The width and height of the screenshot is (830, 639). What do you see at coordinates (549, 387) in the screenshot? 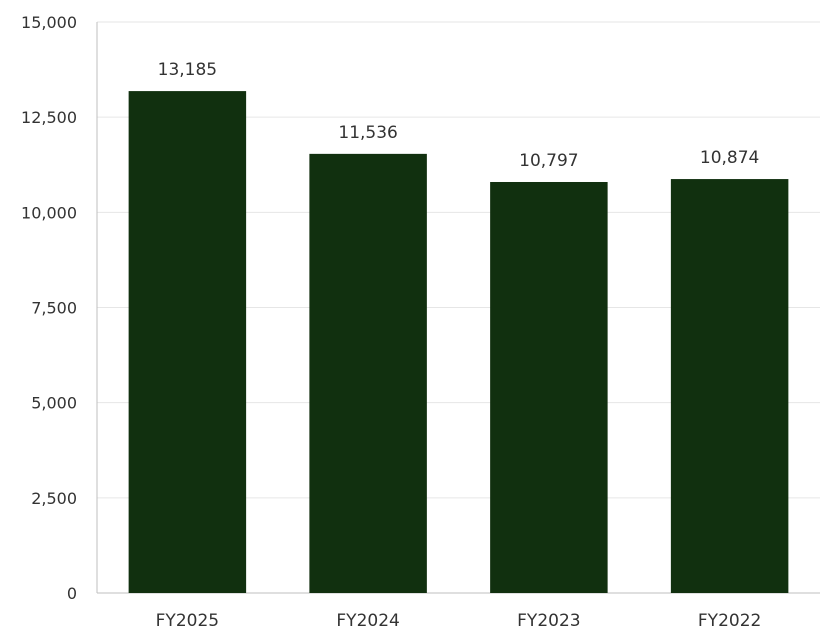
I see `bar-FY2023` at bounding box center [549, 387].